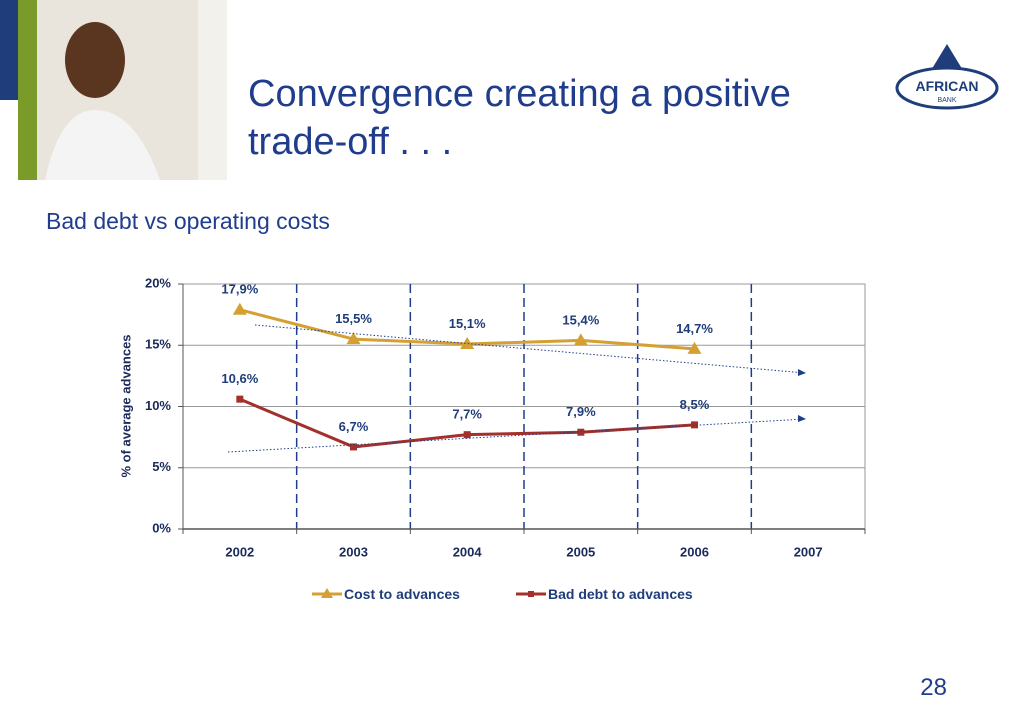 The width and height of the screenshot is (1023, 708). What do you see at coordinates (468, 551) in the screenshot?
I see `x-tick-label: 2004` at bounding box center [468, 551].